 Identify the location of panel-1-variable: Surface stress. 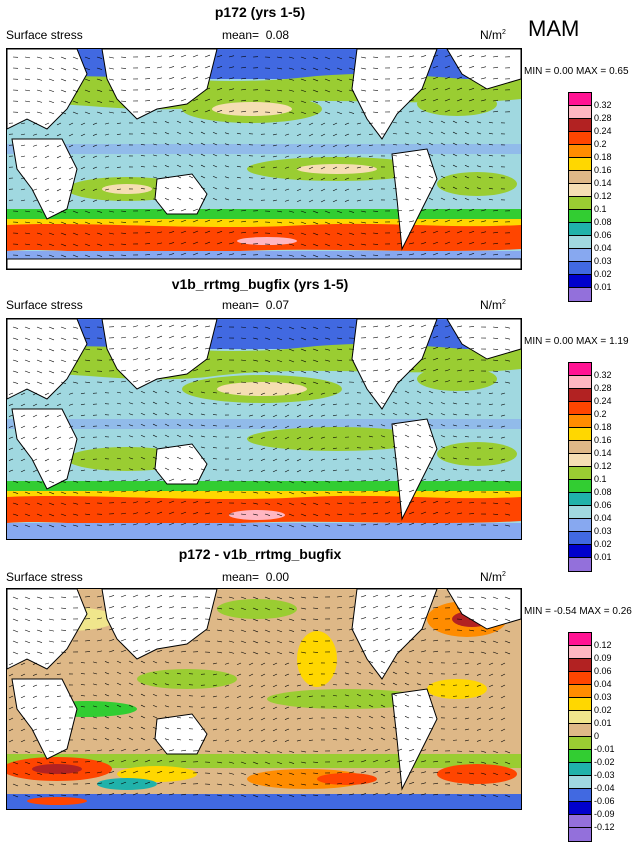
(44, 35).